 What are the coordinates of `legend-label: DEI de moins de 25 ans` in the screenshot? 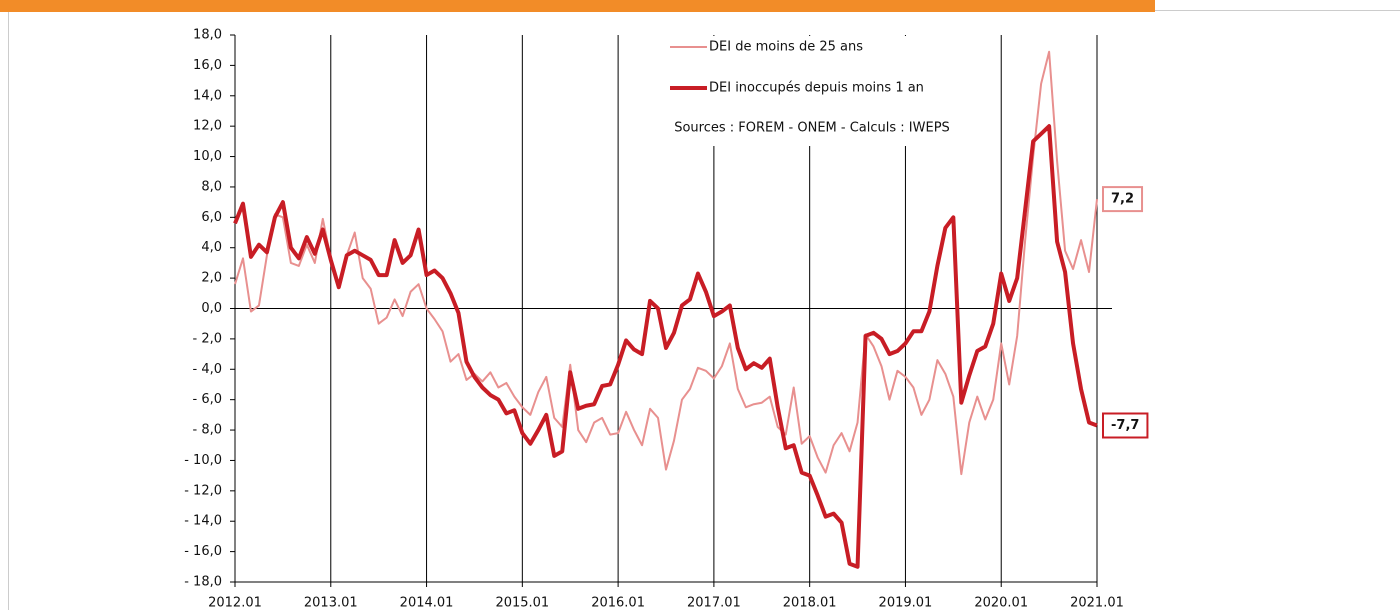 It's located at (786, 47).